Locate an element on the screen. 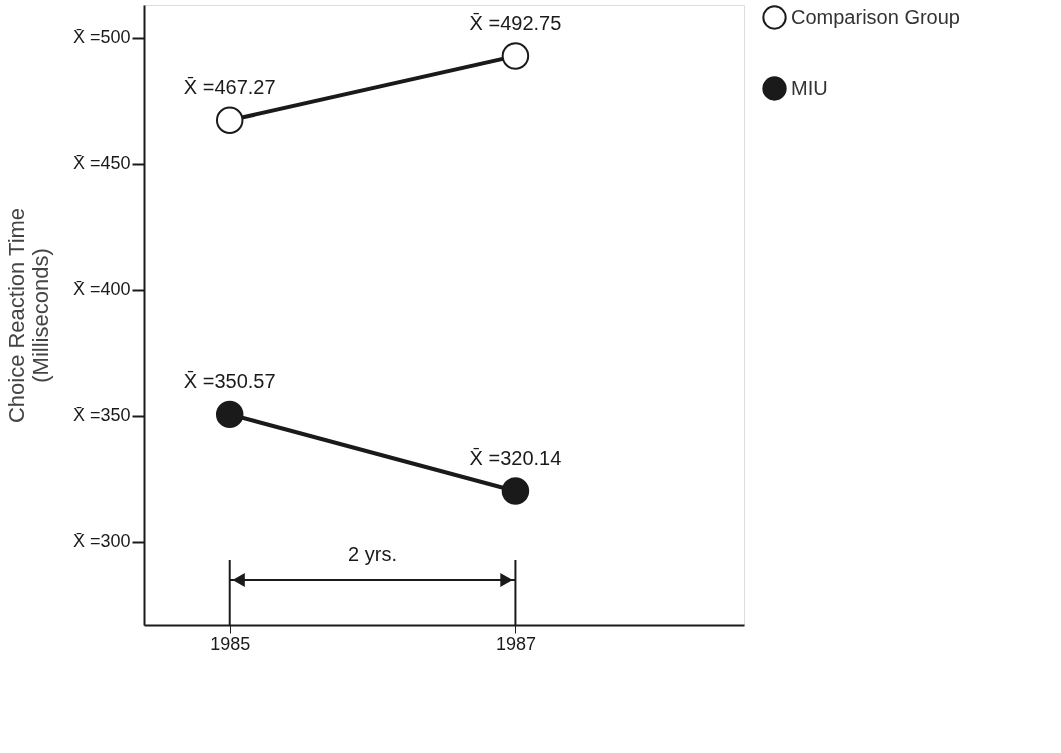  data-label: X̄ =492.75 is located at coordinates (515, 23).